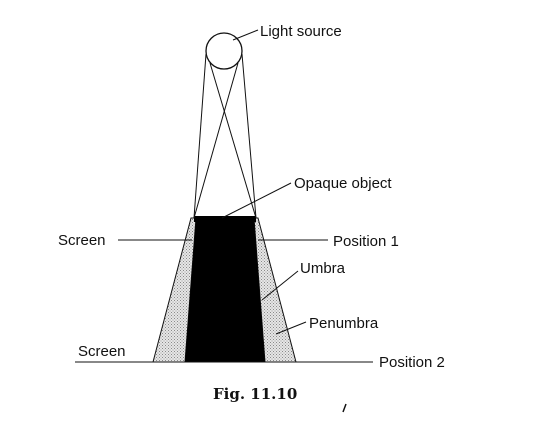 The height and width of the screenshot is (422, 543). I want to click on penumbra-label: Penumbra, so click(344, 323).